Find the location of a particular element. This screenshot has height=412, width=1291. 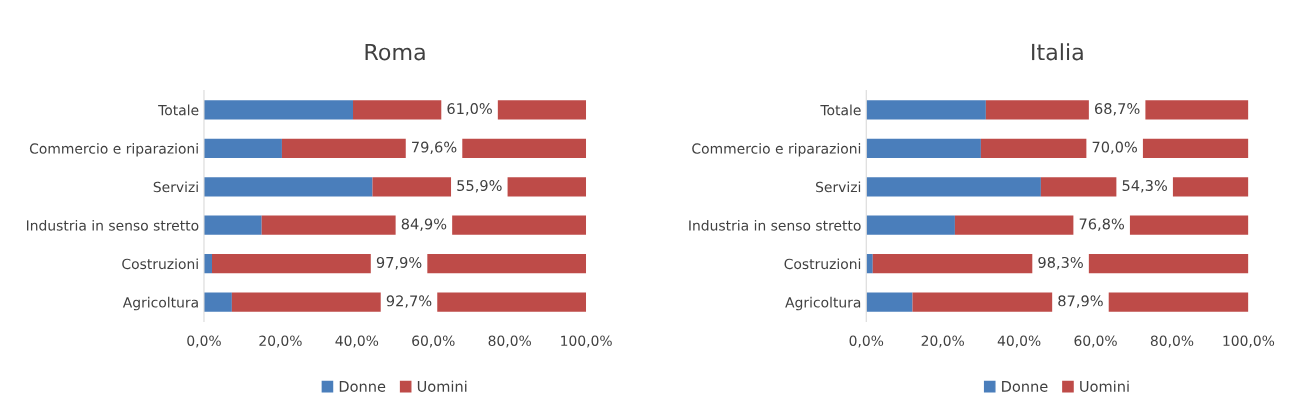

data-label: 68,7% is located at coordinates (1117, 109).